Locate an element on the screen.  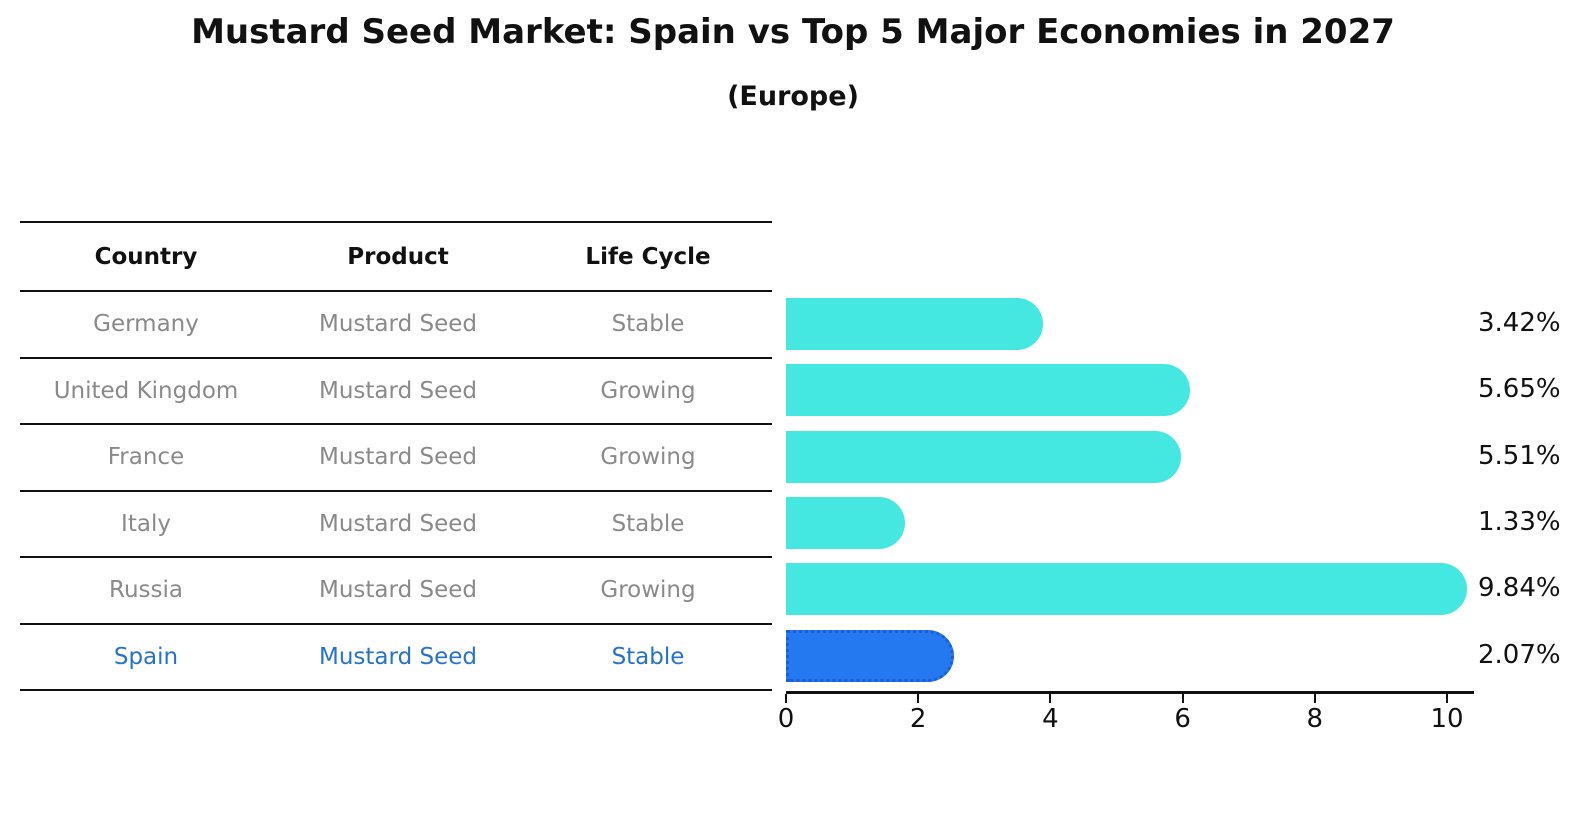
x-axis-tick-label: 4 is located at coordinates (1050, 719).